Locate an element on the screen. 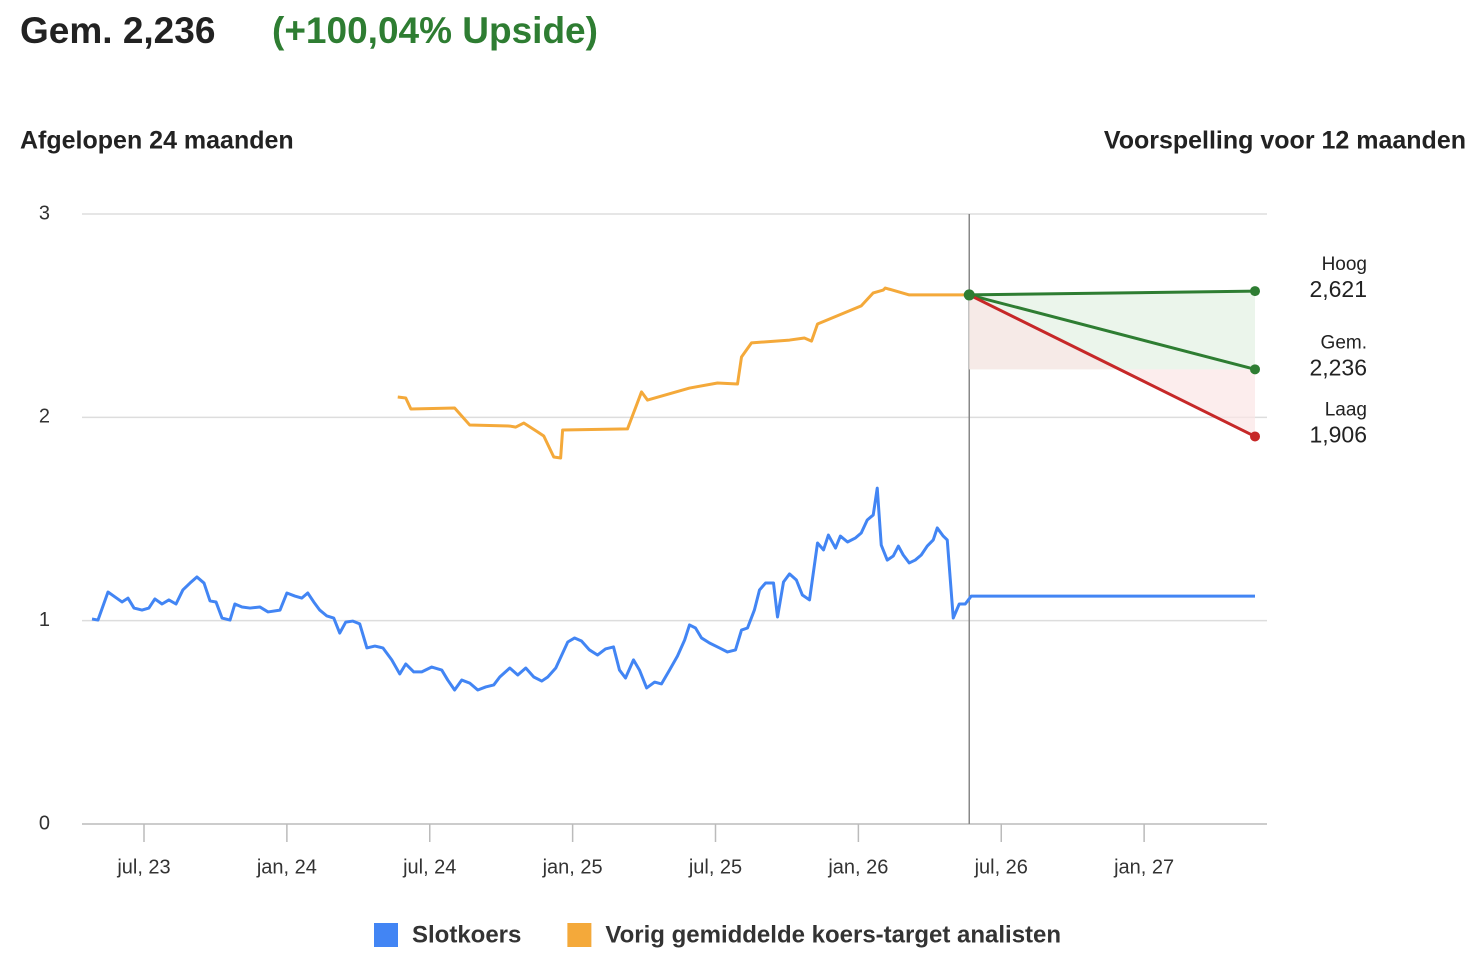 This screenshot has width=1484, height=969. y-tick-label: 1 is located at coordinates (44, 620).